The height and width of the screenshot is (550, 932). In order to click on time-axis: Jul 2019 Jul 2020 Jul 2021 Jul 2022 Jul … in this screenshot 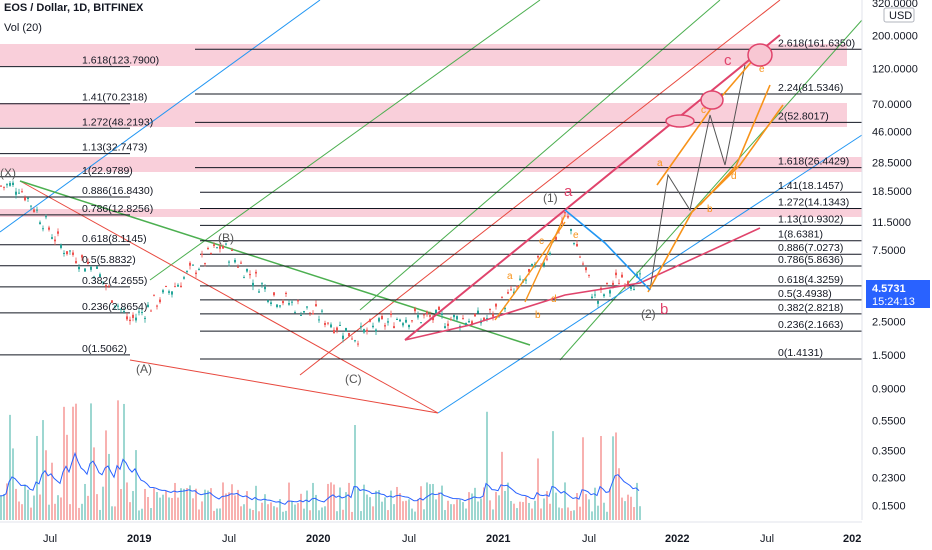, I will do `click(431, 535)`.